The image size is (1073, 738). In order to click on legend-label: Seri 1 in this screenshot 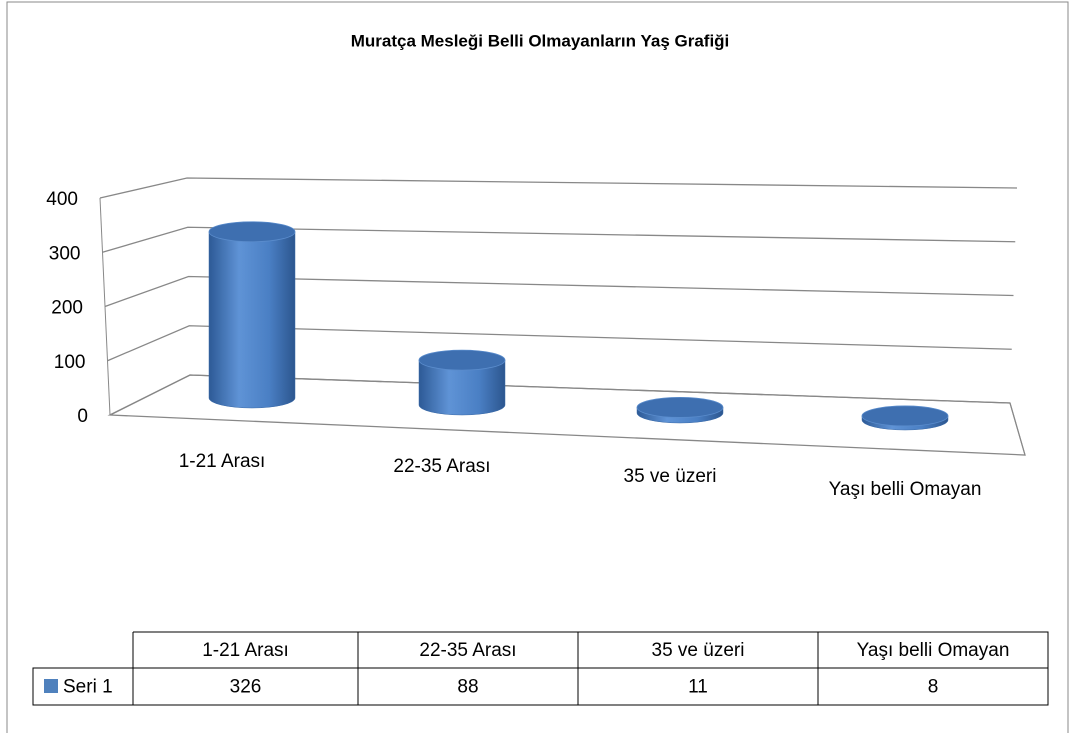, I will do `click(88, 687)`.